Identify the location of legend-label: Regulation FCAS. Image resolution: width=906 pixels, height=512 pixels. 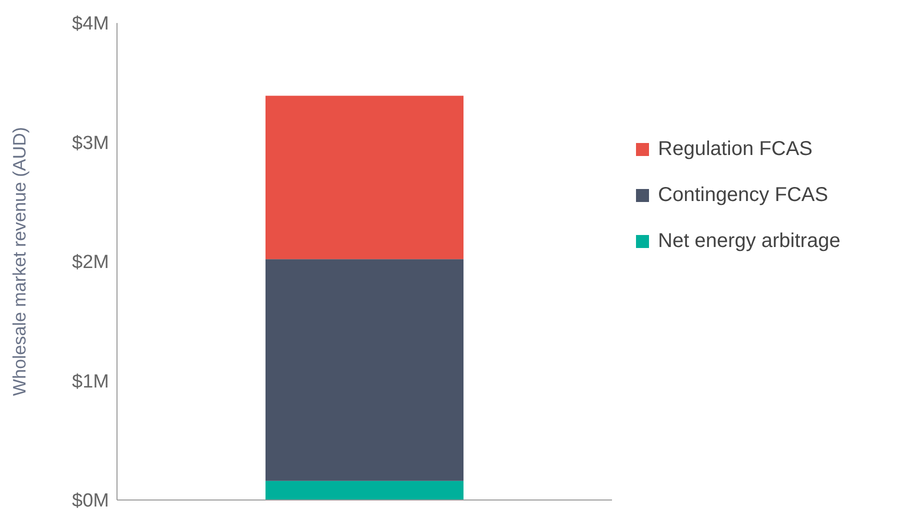
(735, 149).